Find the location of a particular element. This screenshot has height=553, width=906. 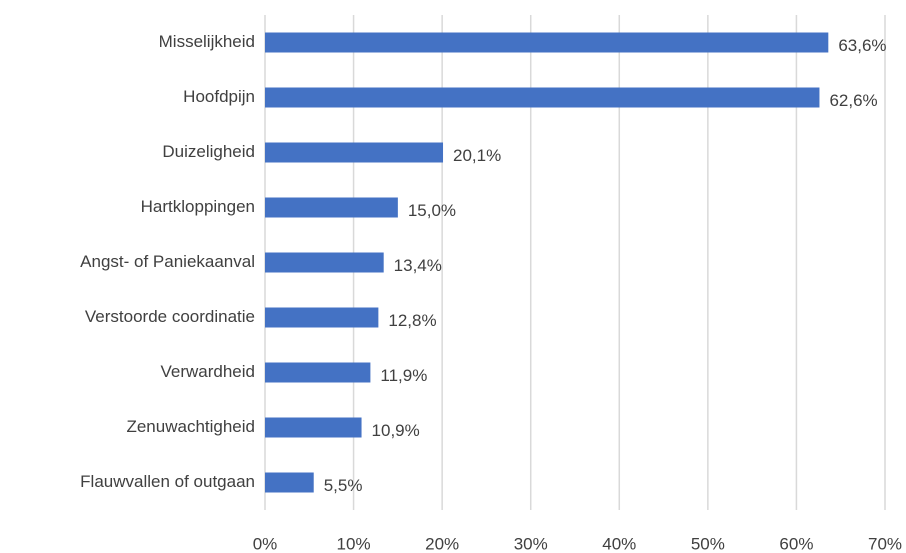

data-label: 62,6% is located at coordinates (853, 100).